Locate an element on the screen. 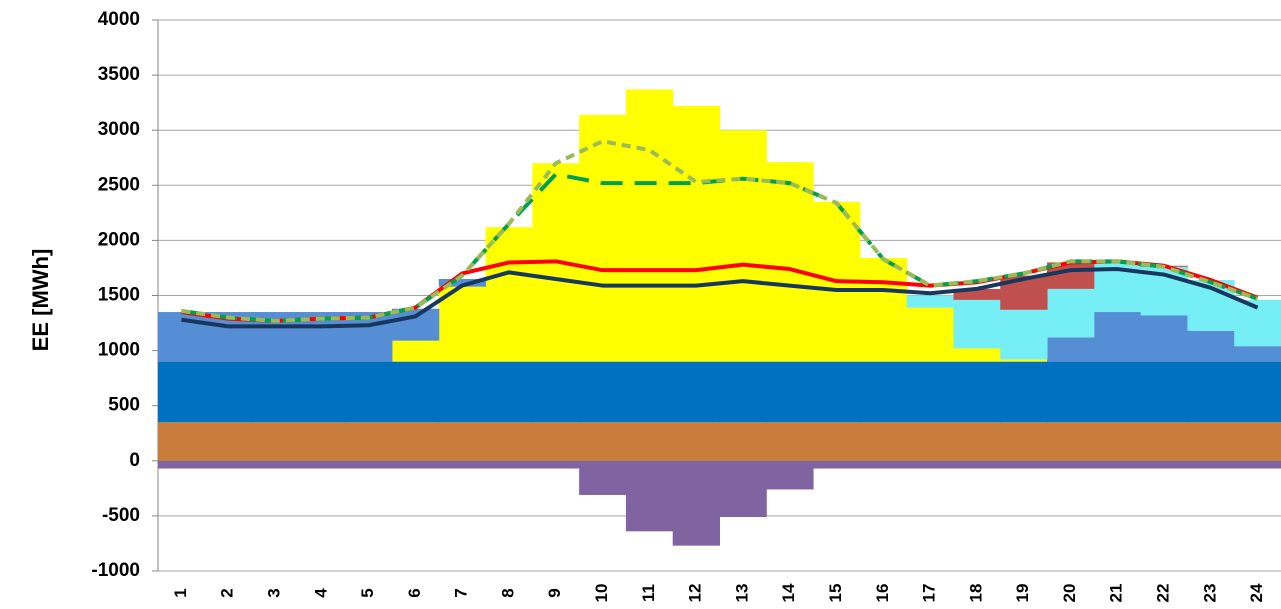 The image size is (1281, 609). y-tick-label: -1000 is located at coordinates (115, 570).